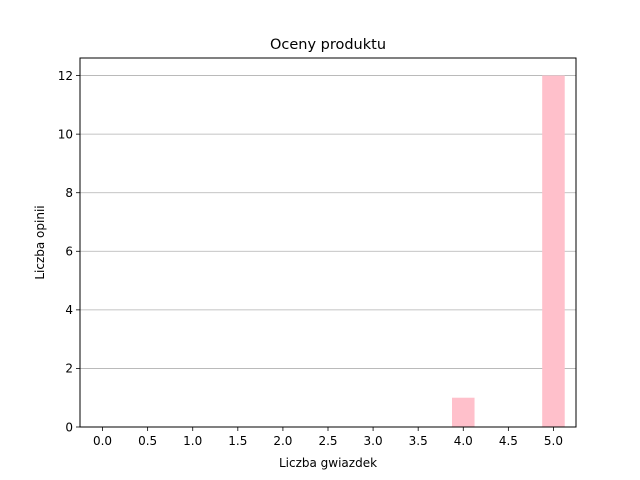  I want to click on y-tick-label: 10, so click(65, 134).